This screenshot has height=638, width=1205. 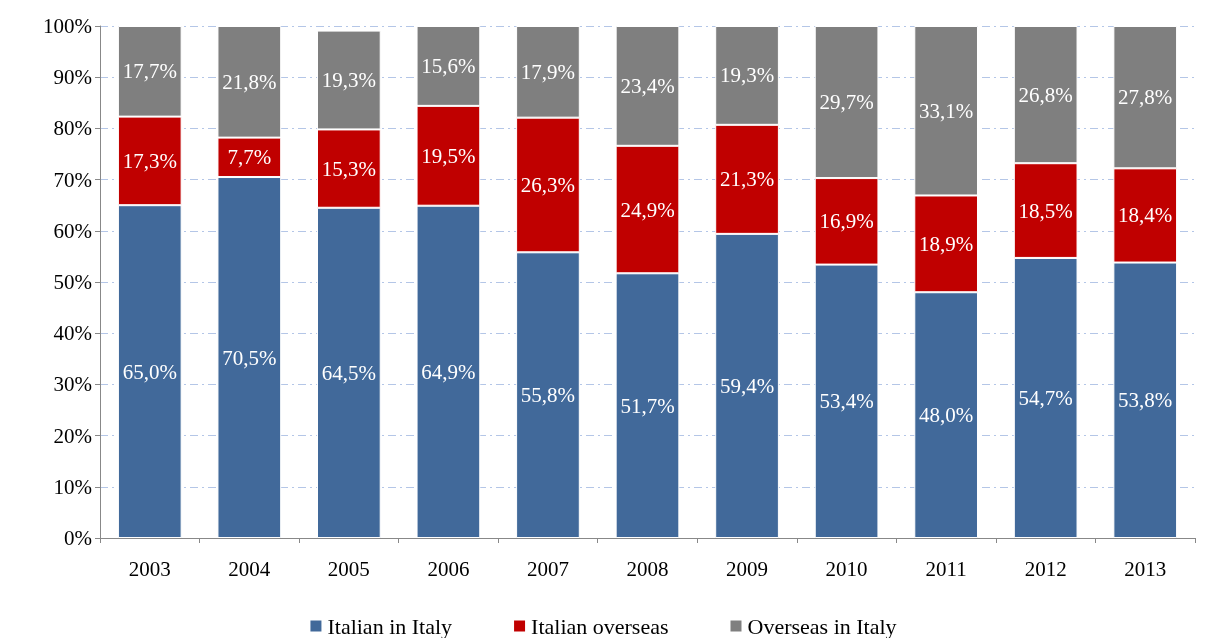 I want to click on data-label: 54,7%, so click(x=1045, y=397).